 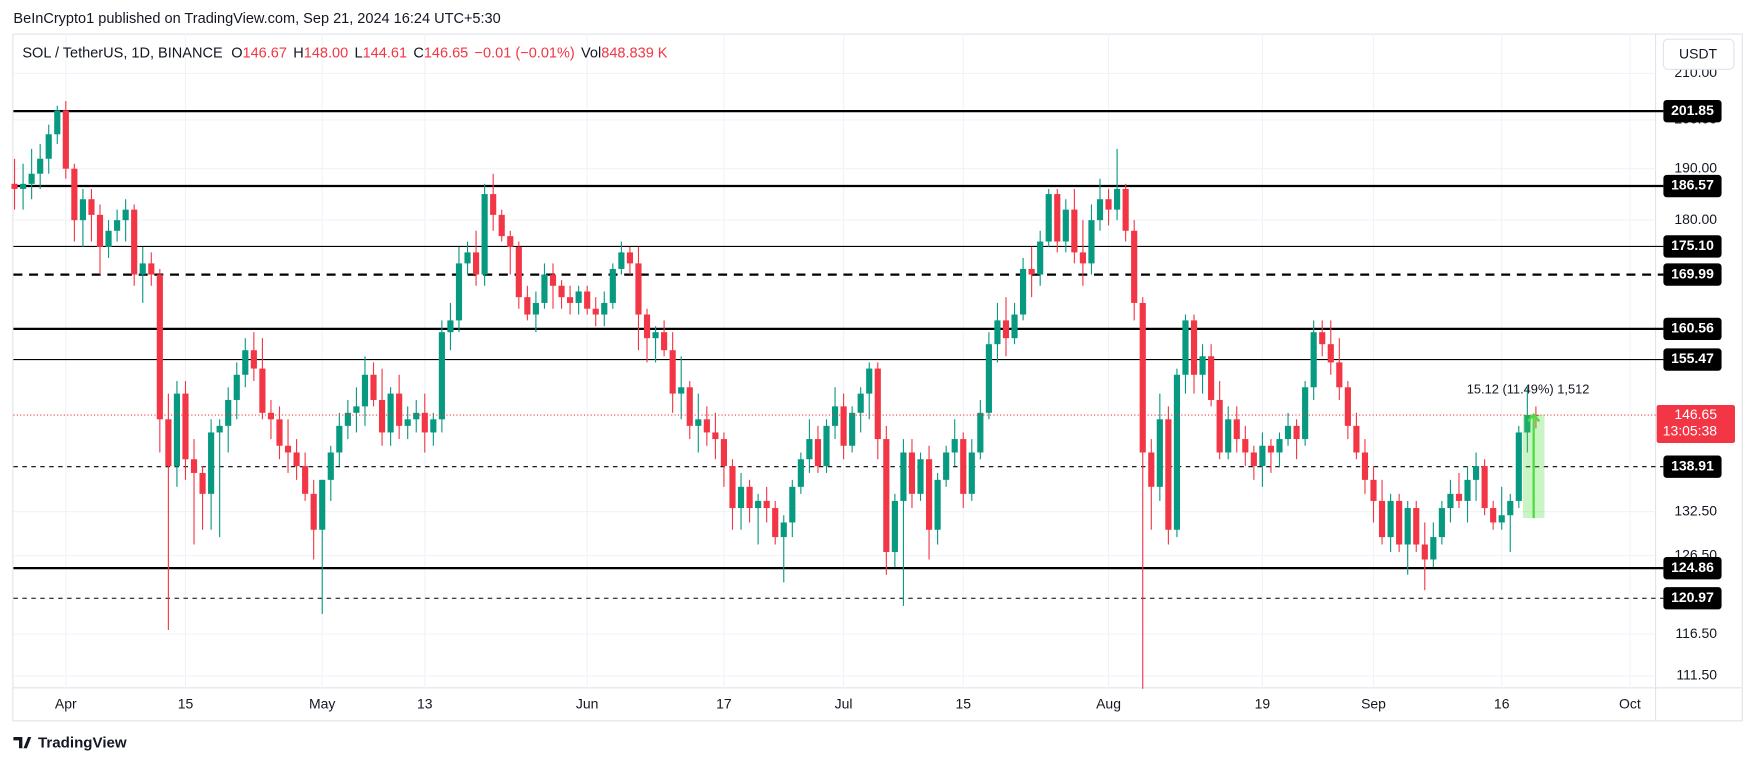 What do you see at coordinates (1695, 414) in the screenshot?
I see `last-price-label: 146.65` at bounding box center [1695, 414].